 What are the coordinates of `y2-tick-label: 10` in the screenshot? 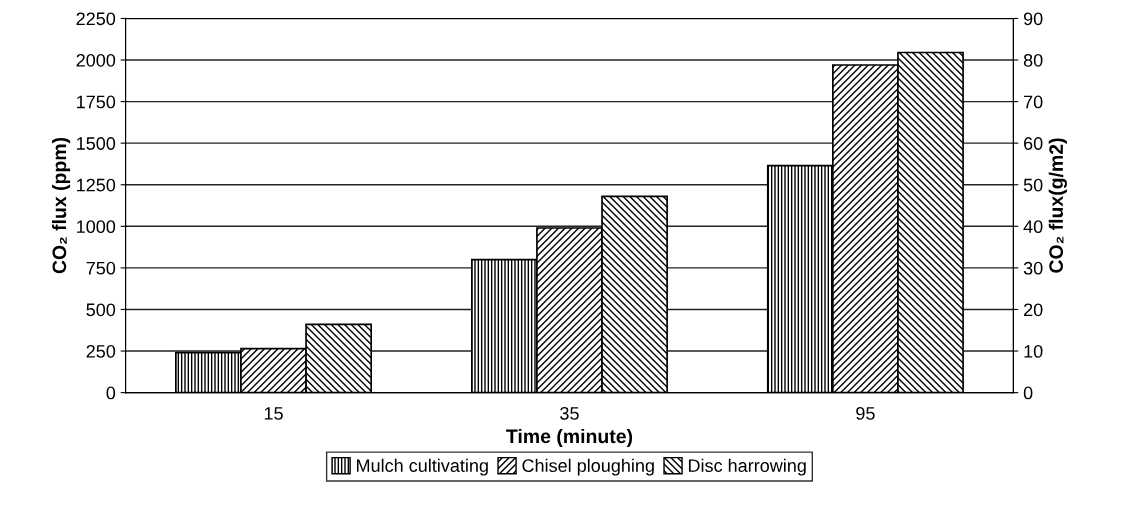 It's located at (1033, 351).